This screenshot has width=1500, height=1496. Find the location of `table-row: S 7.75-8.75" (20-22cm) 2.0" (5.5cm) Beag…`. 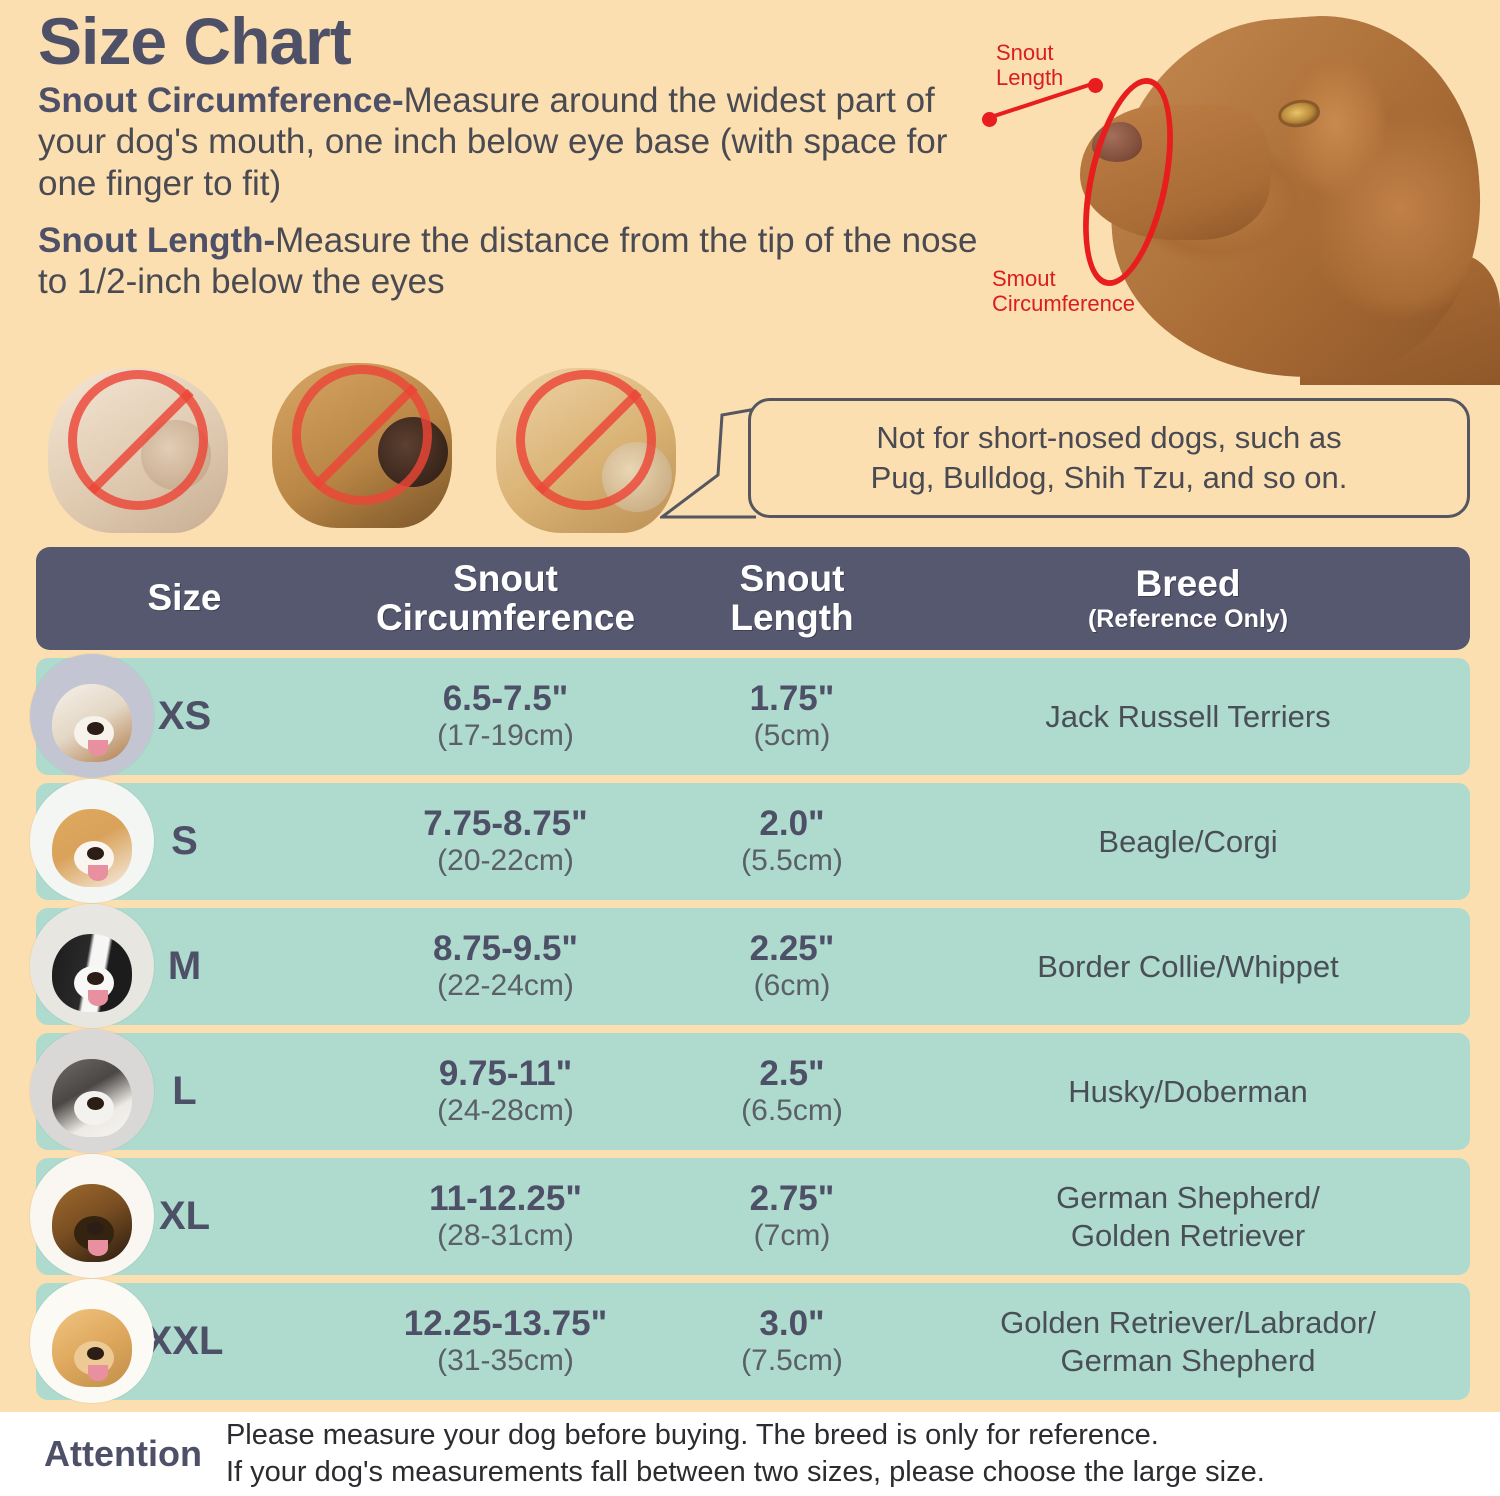

table-row: S 7.75-8.75" (20-22cm) 2.0" (5.5cm) Beag… is located at coordinates (750, 841).